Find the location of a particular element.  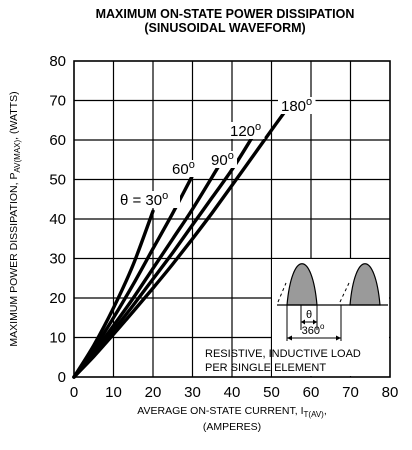

x-tick-label: 40 is located at coordinates (232, 392).